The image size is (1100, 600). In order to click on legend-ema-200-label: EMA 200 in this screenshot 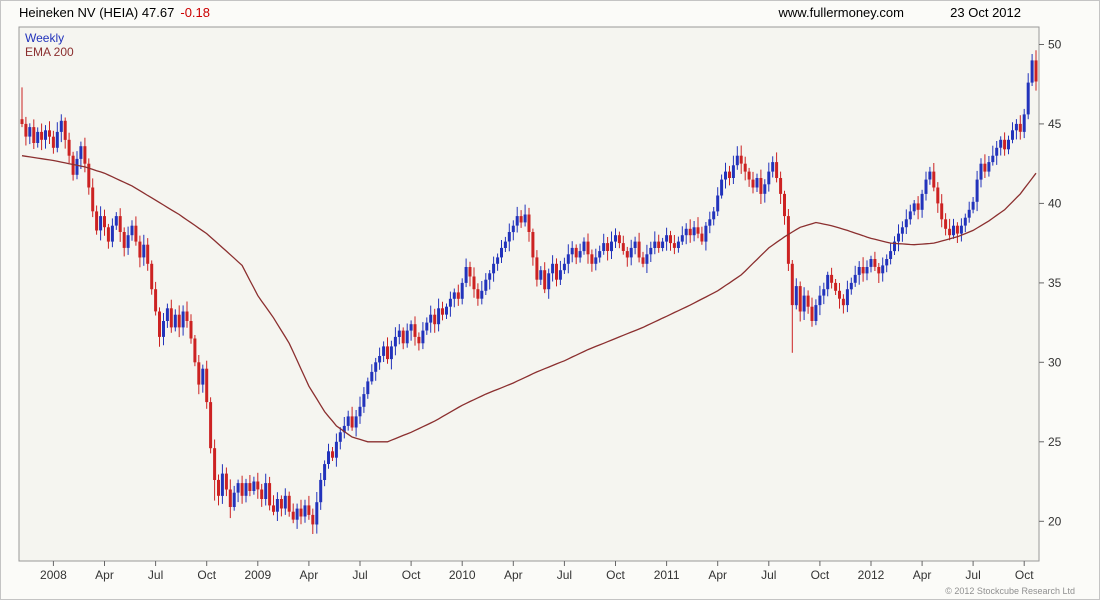, I will do `click(49, 52)`.